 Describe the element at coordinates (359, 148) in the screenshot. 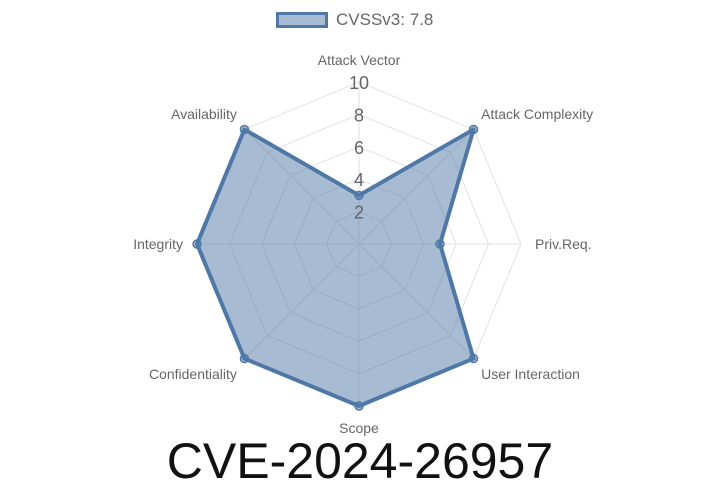

I see `tick-label: 6` at that location.